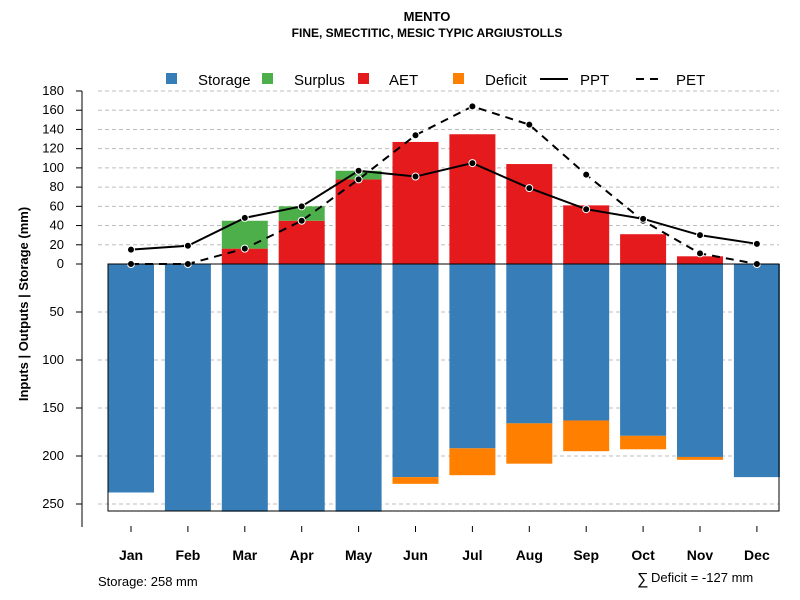 This screenshot has height=600, width=800. I want to click on x-tick-label: Nov, so click(700, 555).